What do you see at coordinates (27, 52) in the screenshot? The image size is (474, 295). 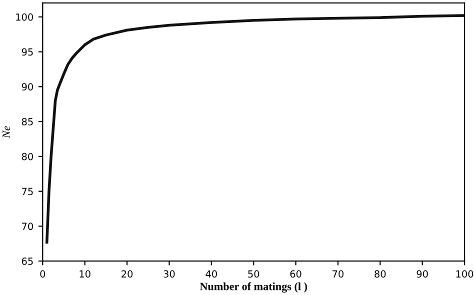 I see `y-tick-label: 95` at bounding box center [27, 52].